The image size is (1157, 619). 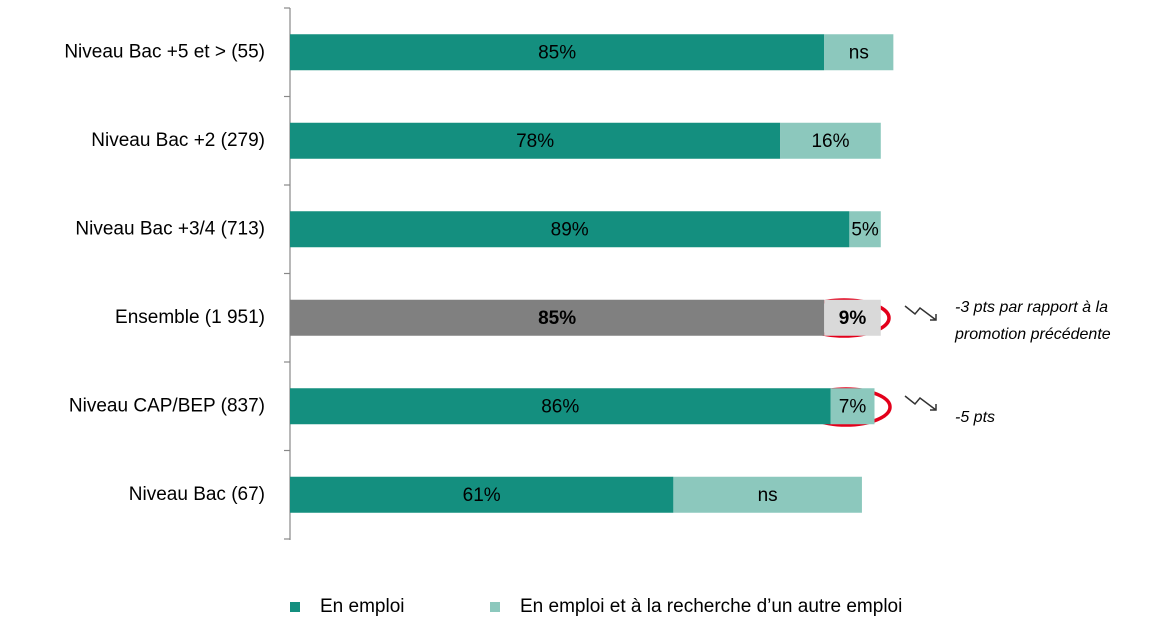 I want to click on category-label: Niveau Bac +5 et > (55), so click(x=164, y=51).